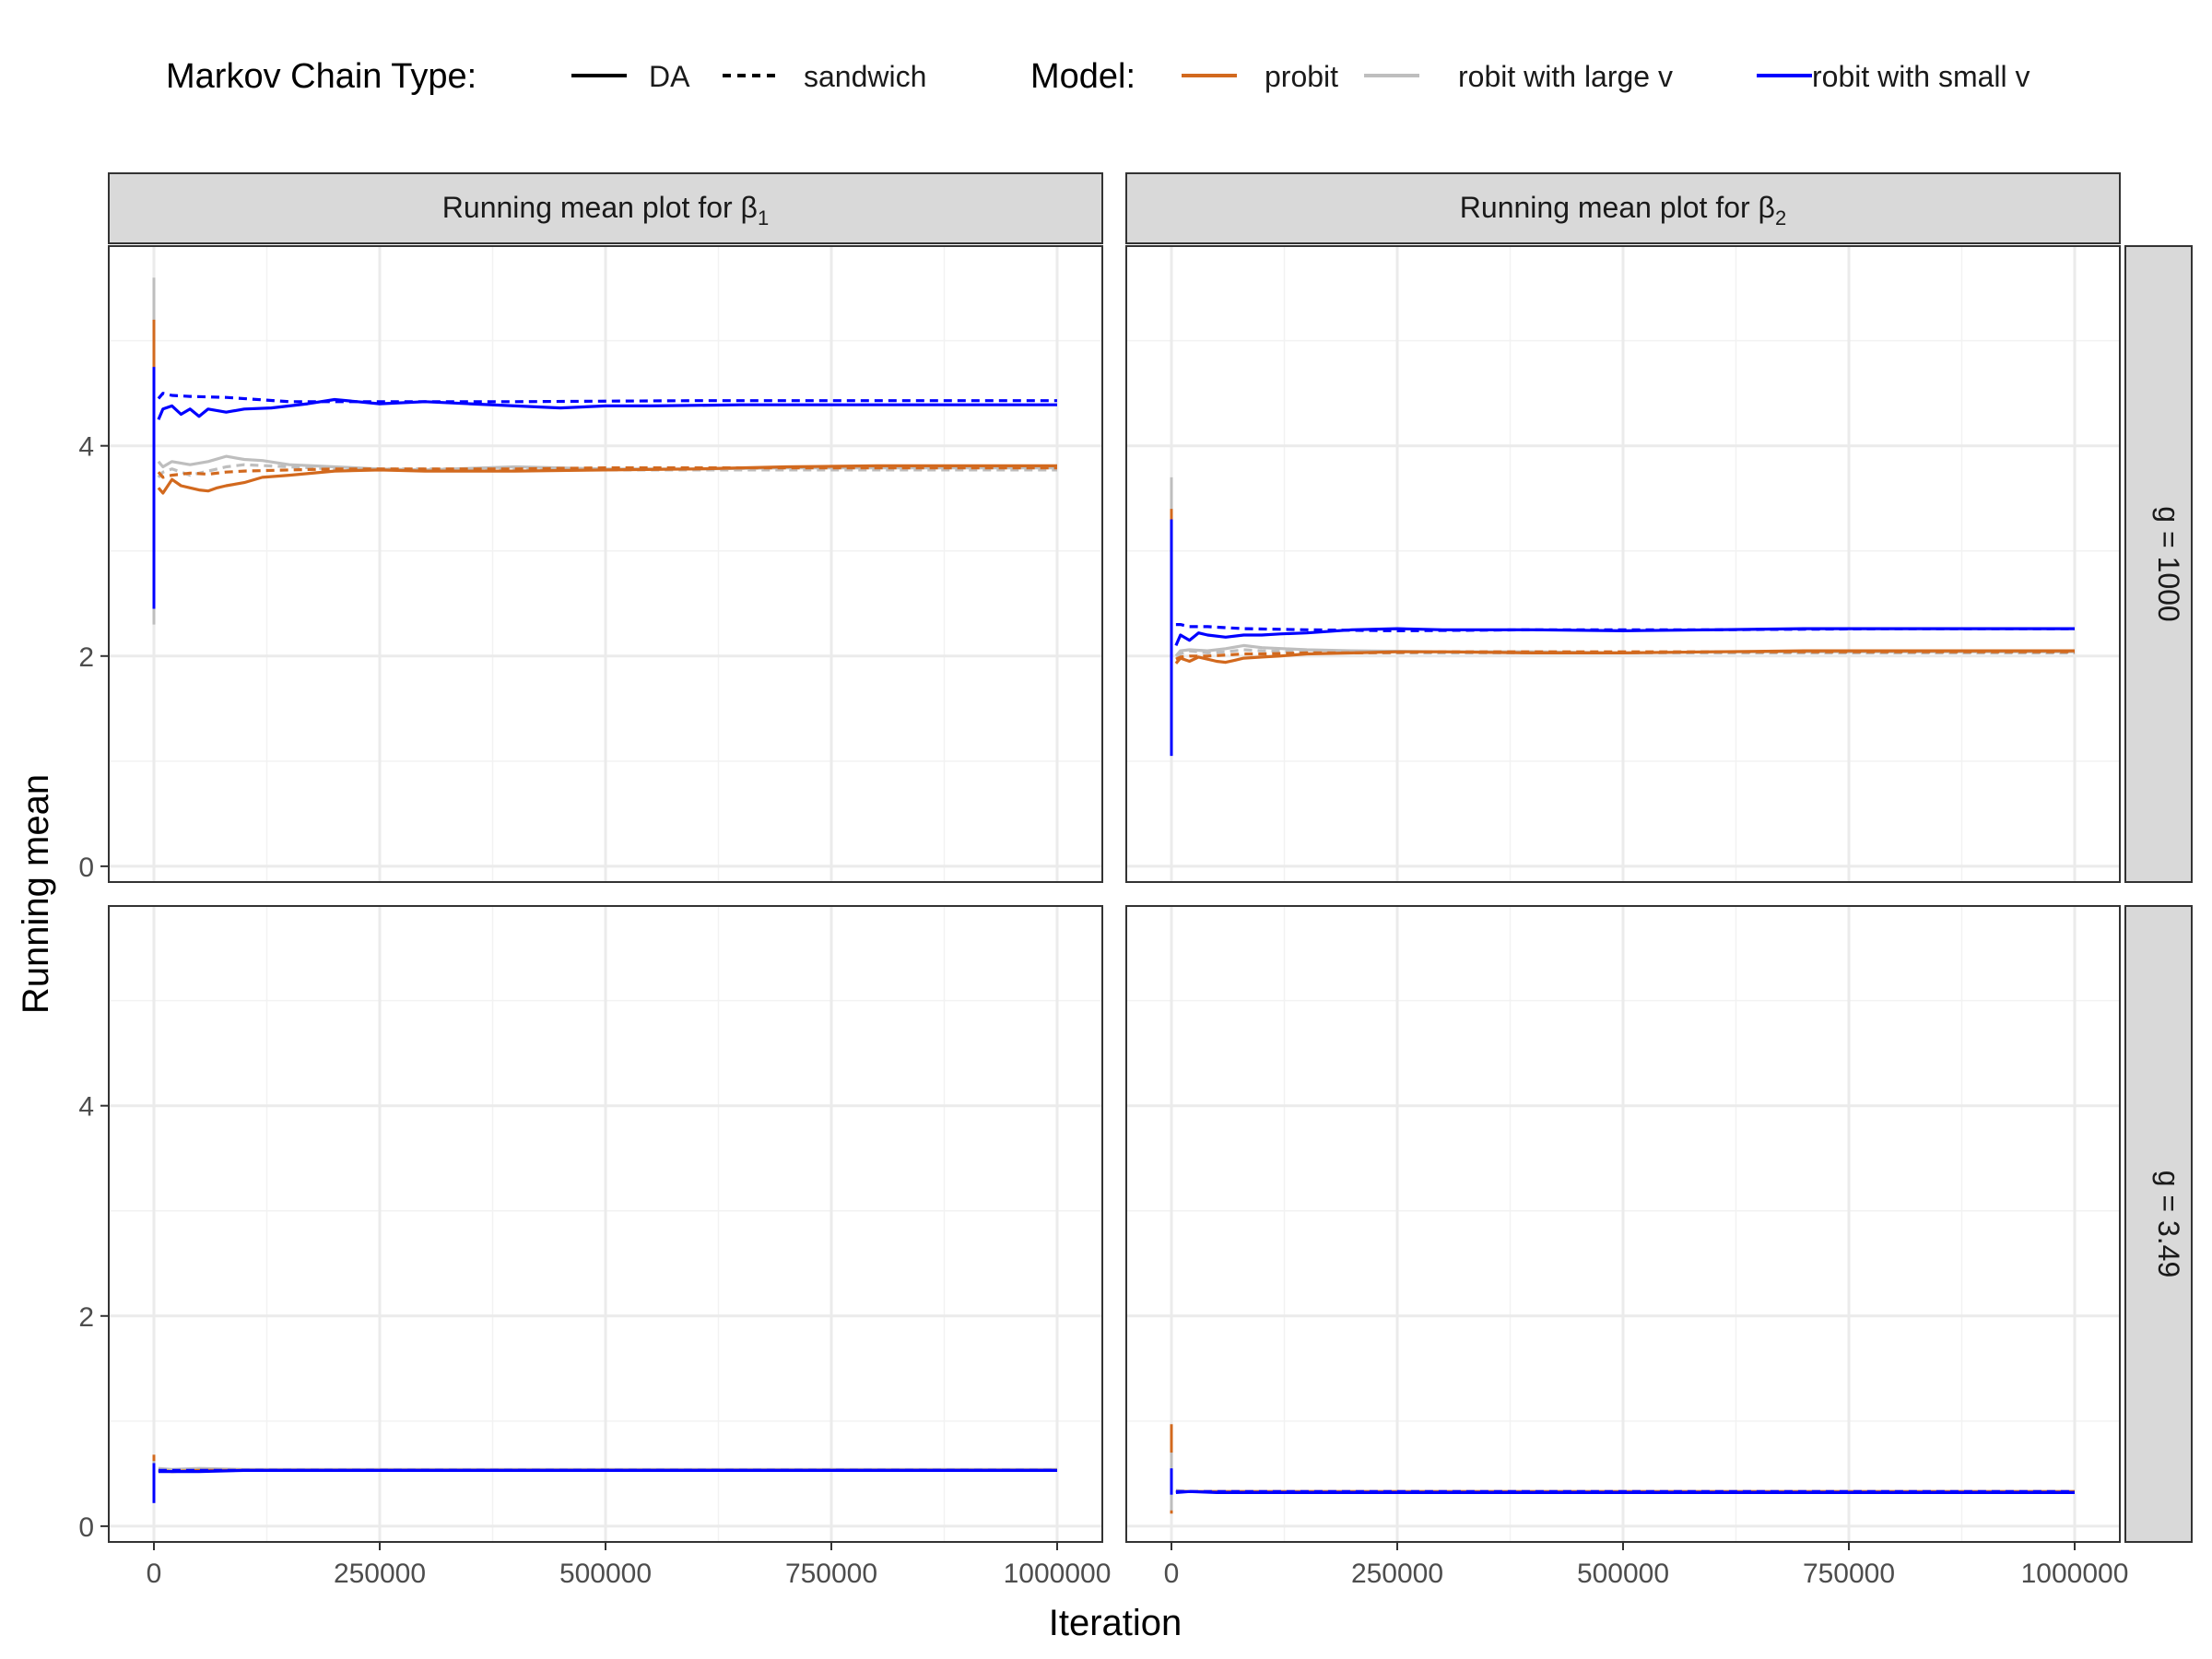  Describe the element at coordinates (1115, 1623) in the screenshot. I see `x-axis-title: Iteration` at that location.